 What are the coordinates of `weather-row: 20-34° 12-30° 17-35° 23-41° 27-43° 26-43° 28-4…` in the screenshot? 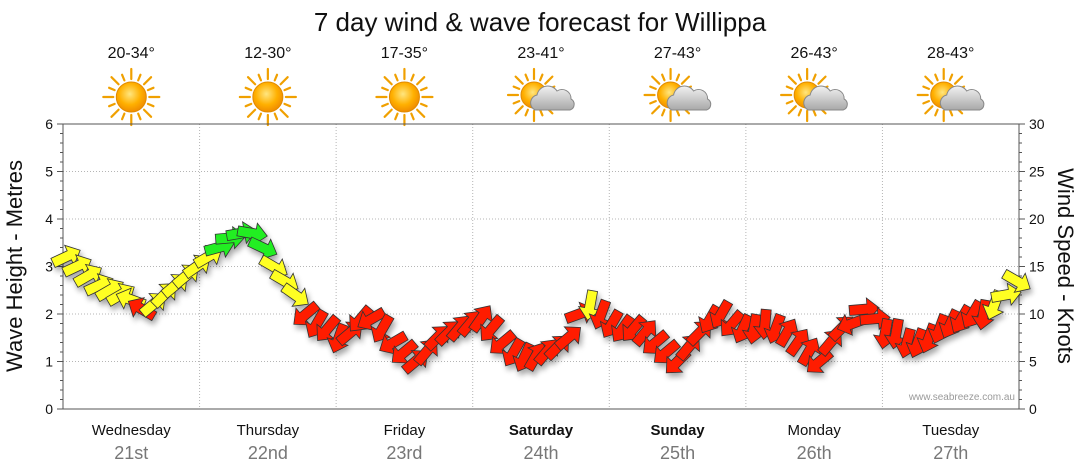 It's located at (543, 86).